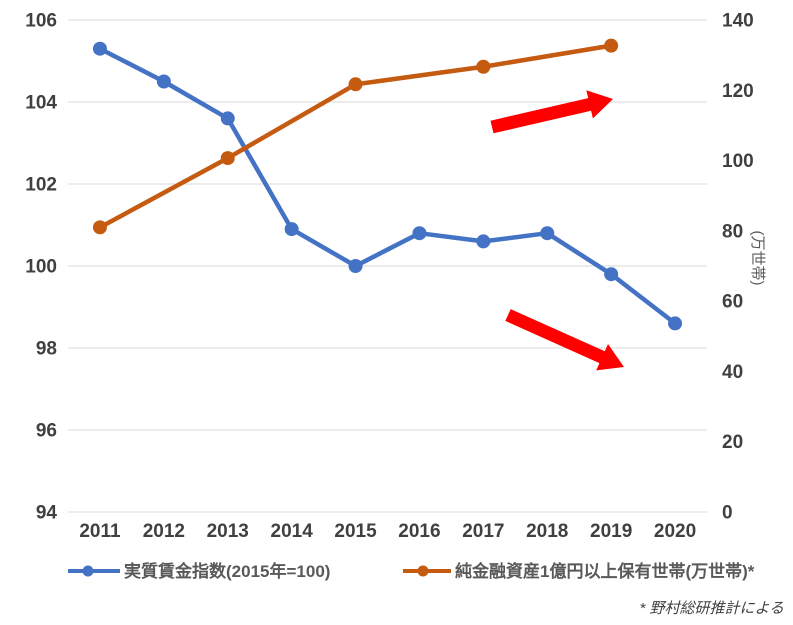 This screenshot has width=793, height=625. Describe the element at coordinates (675, 531) in the screenshot. I see `x-tick-label: 2020` at that location.